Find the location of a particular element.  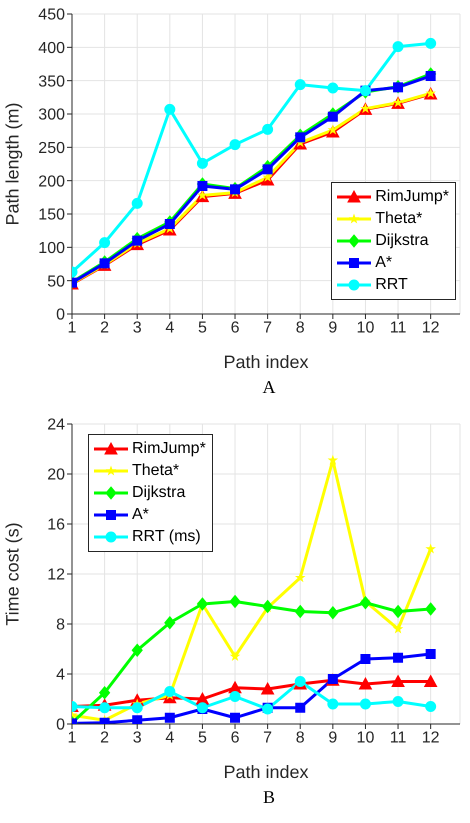

y-tick-label: 20 is located at coordinates (56, 475).